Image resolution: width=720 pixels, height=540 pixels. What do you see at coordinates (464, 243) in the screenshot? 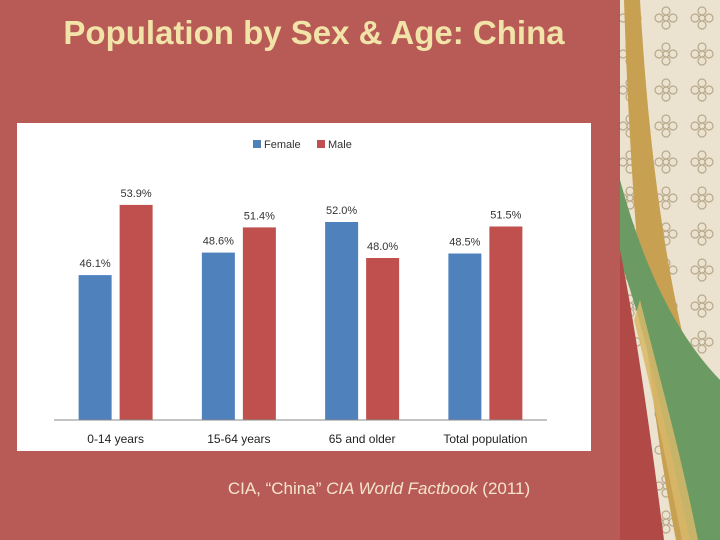
I see `data-label-female-3: 48.5%` at bounding box center [464, 243].